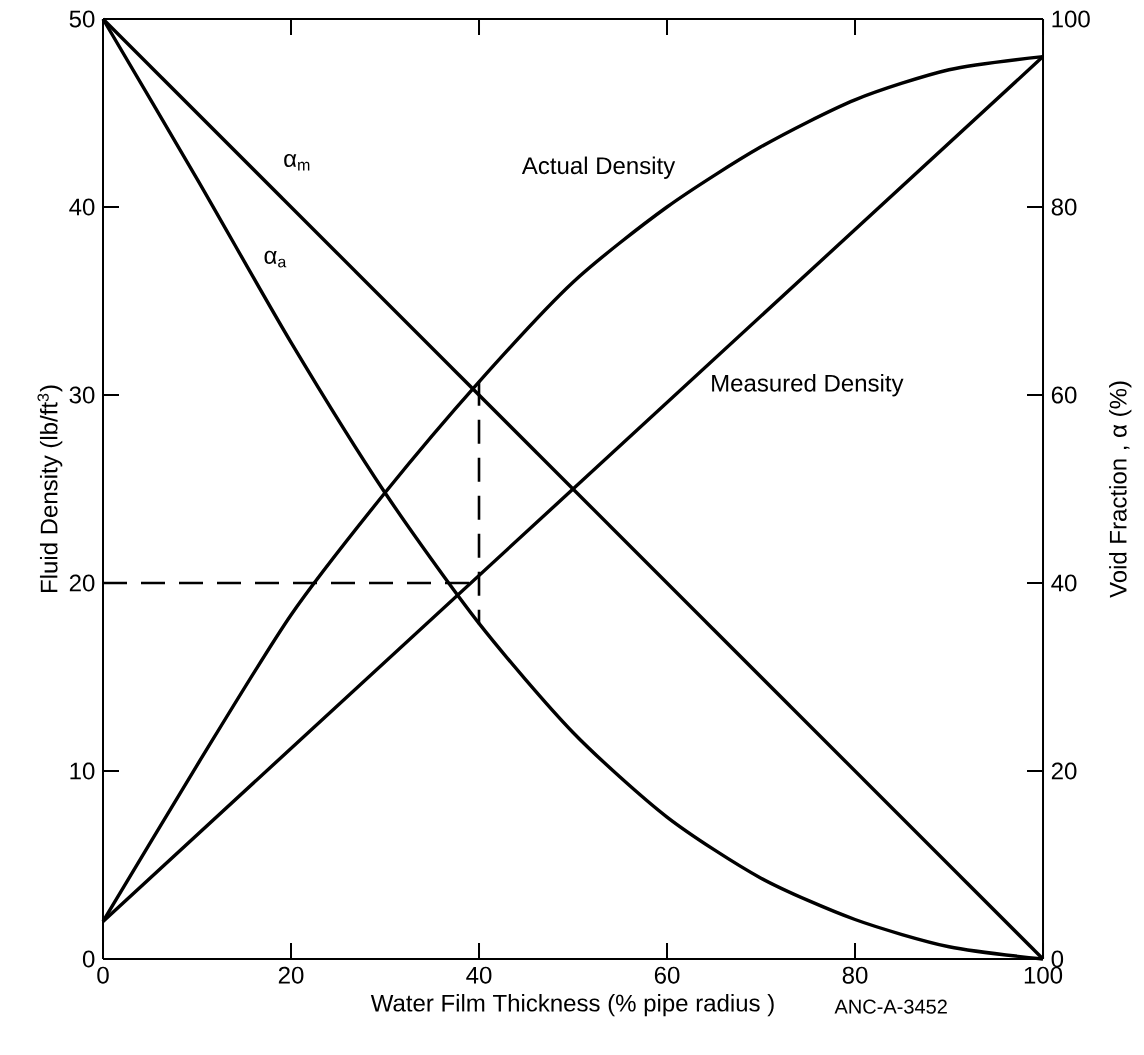 The image size is (1144, 1055). What do you see at coordinates (291, 975) in the screenshot?
I see `x-tick-label: 20` at bounding box center [291, 975].